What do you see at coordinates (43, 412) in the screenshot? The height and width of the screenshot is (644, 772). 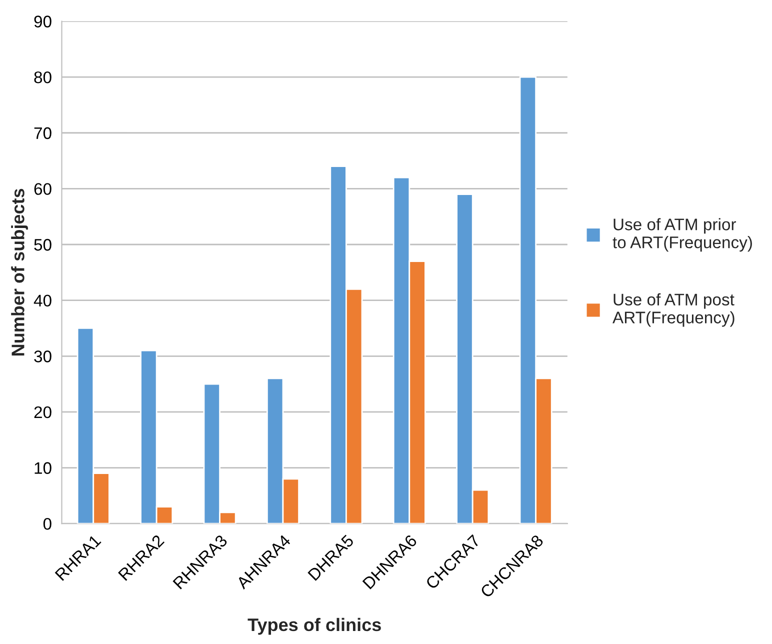 I see `y-tick-label: 20` at bounding box center [43, 412].